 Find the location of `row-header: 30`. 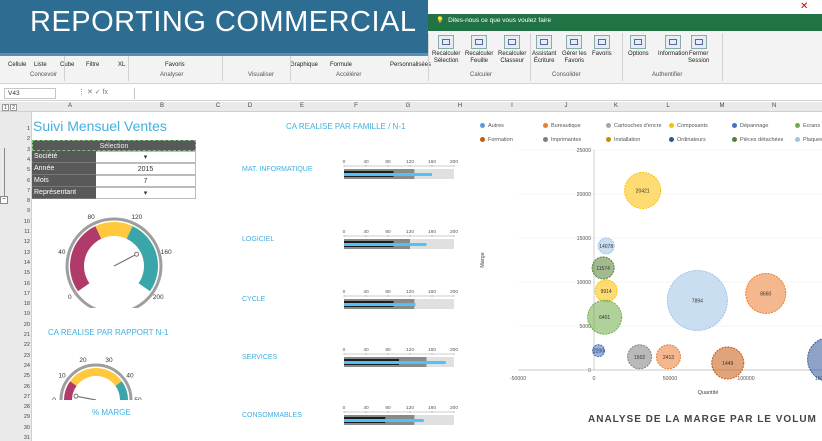

row-header: 30 is located at coordinates (26, 427).